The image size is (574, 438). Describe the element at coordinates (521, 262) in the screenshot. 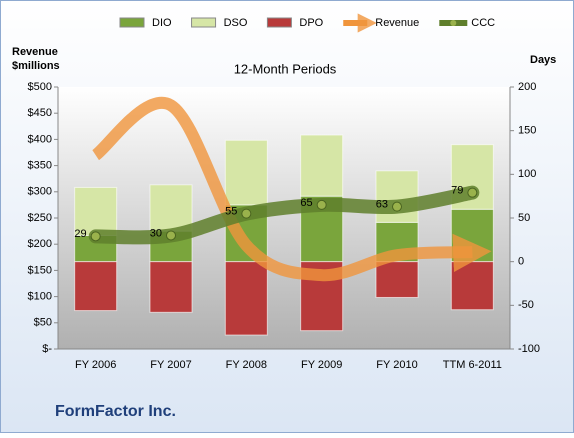

I see `y2-tick-label: 0` at that location.